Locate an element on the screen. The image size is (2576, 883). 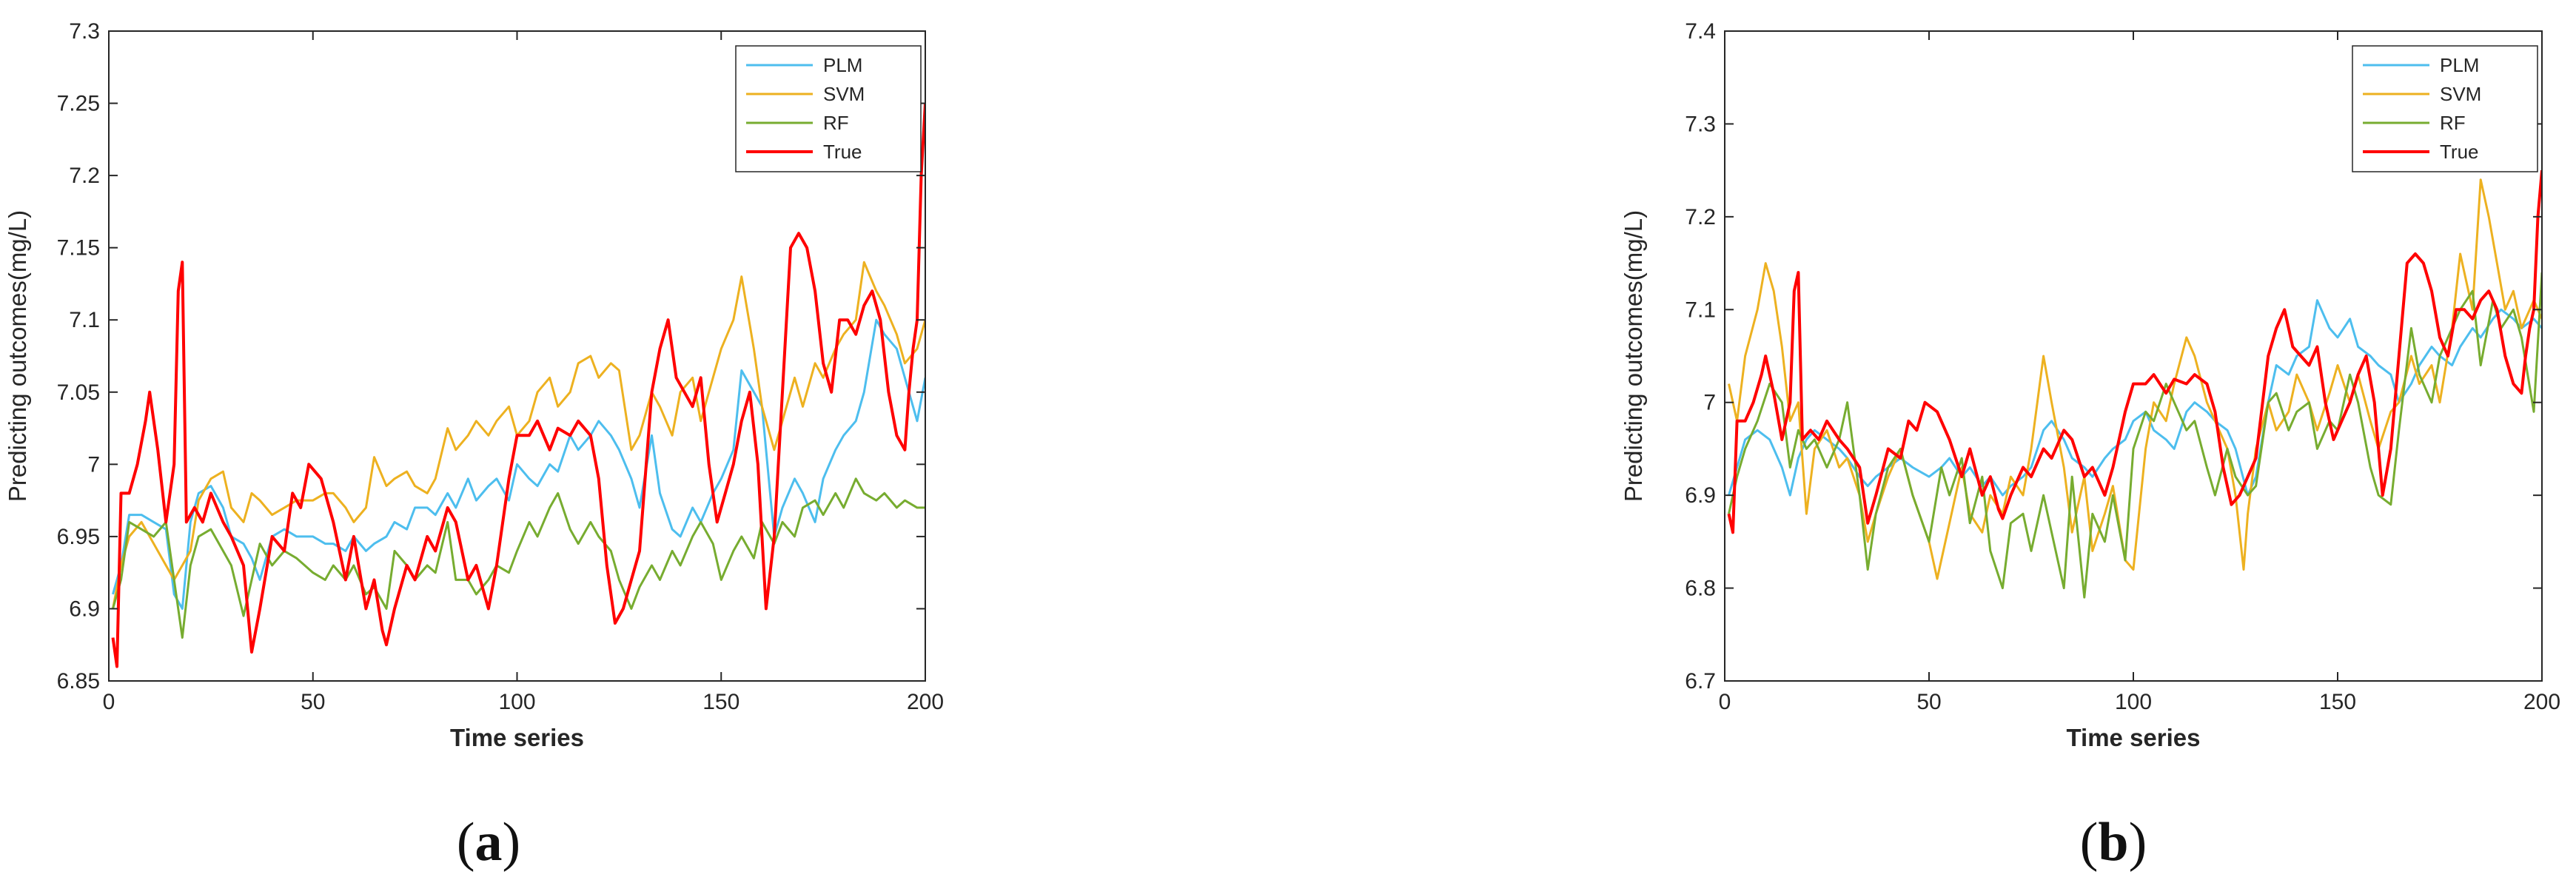
caption-letter: a is located at coordinates (489, 842).